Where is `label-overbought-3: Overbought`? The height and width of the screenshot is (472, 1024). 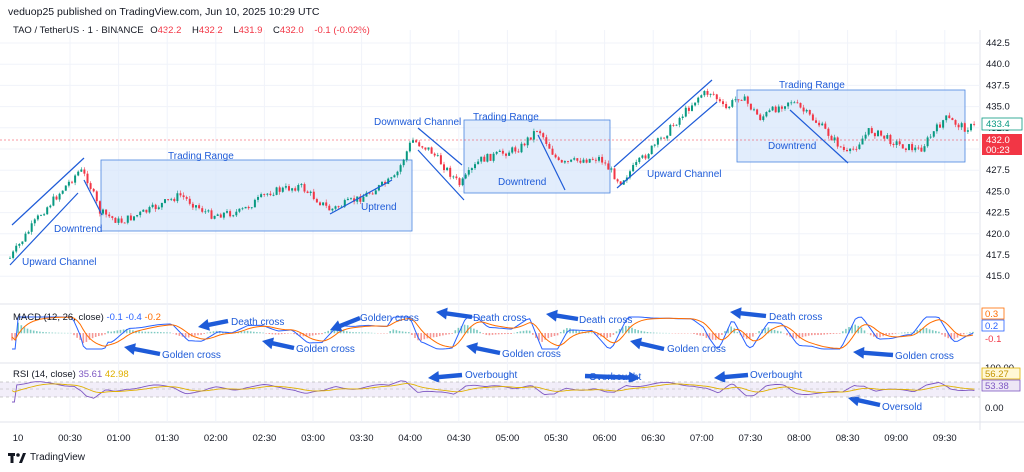 label-overbought-3: Overbought is located at coordinates (776, 375).